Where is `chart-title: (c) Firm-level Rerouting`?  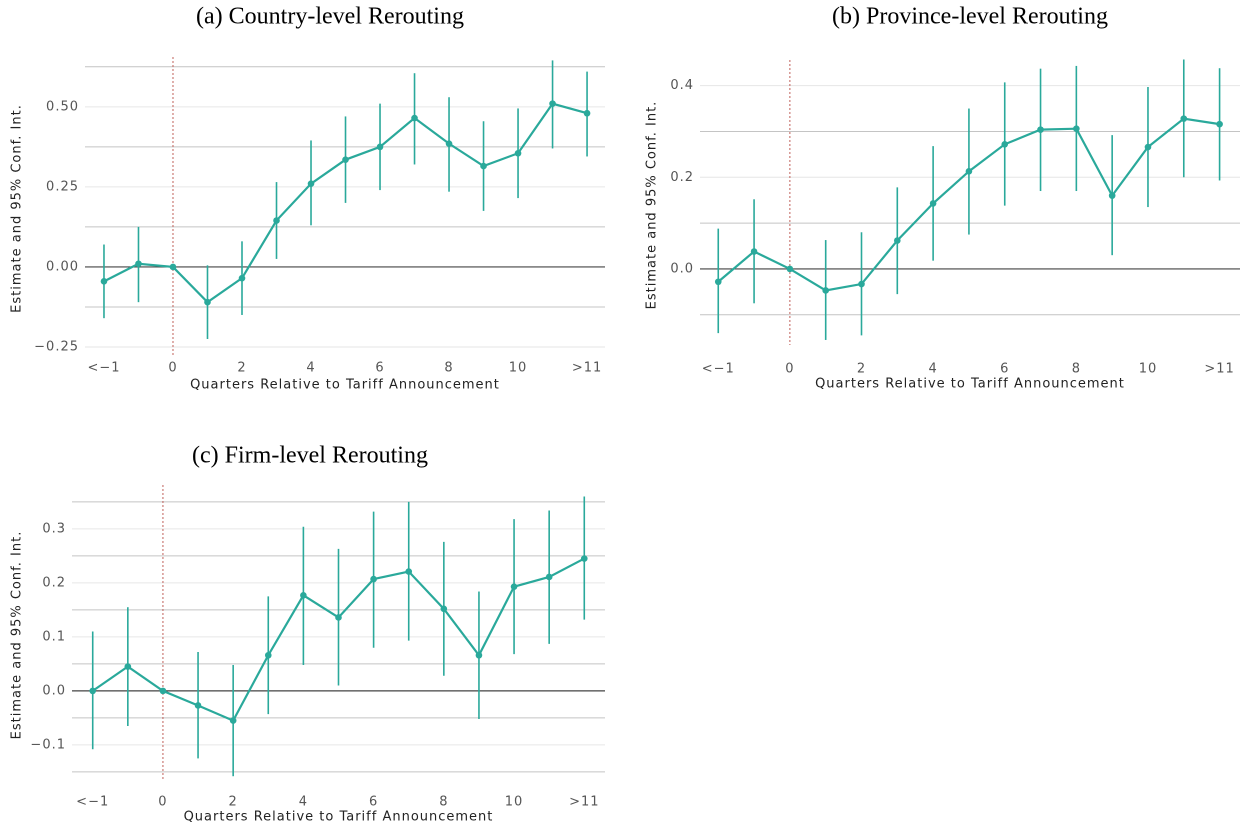
chart-title: (c) Firm-level Rerouting is located at coordinates (310, 456).